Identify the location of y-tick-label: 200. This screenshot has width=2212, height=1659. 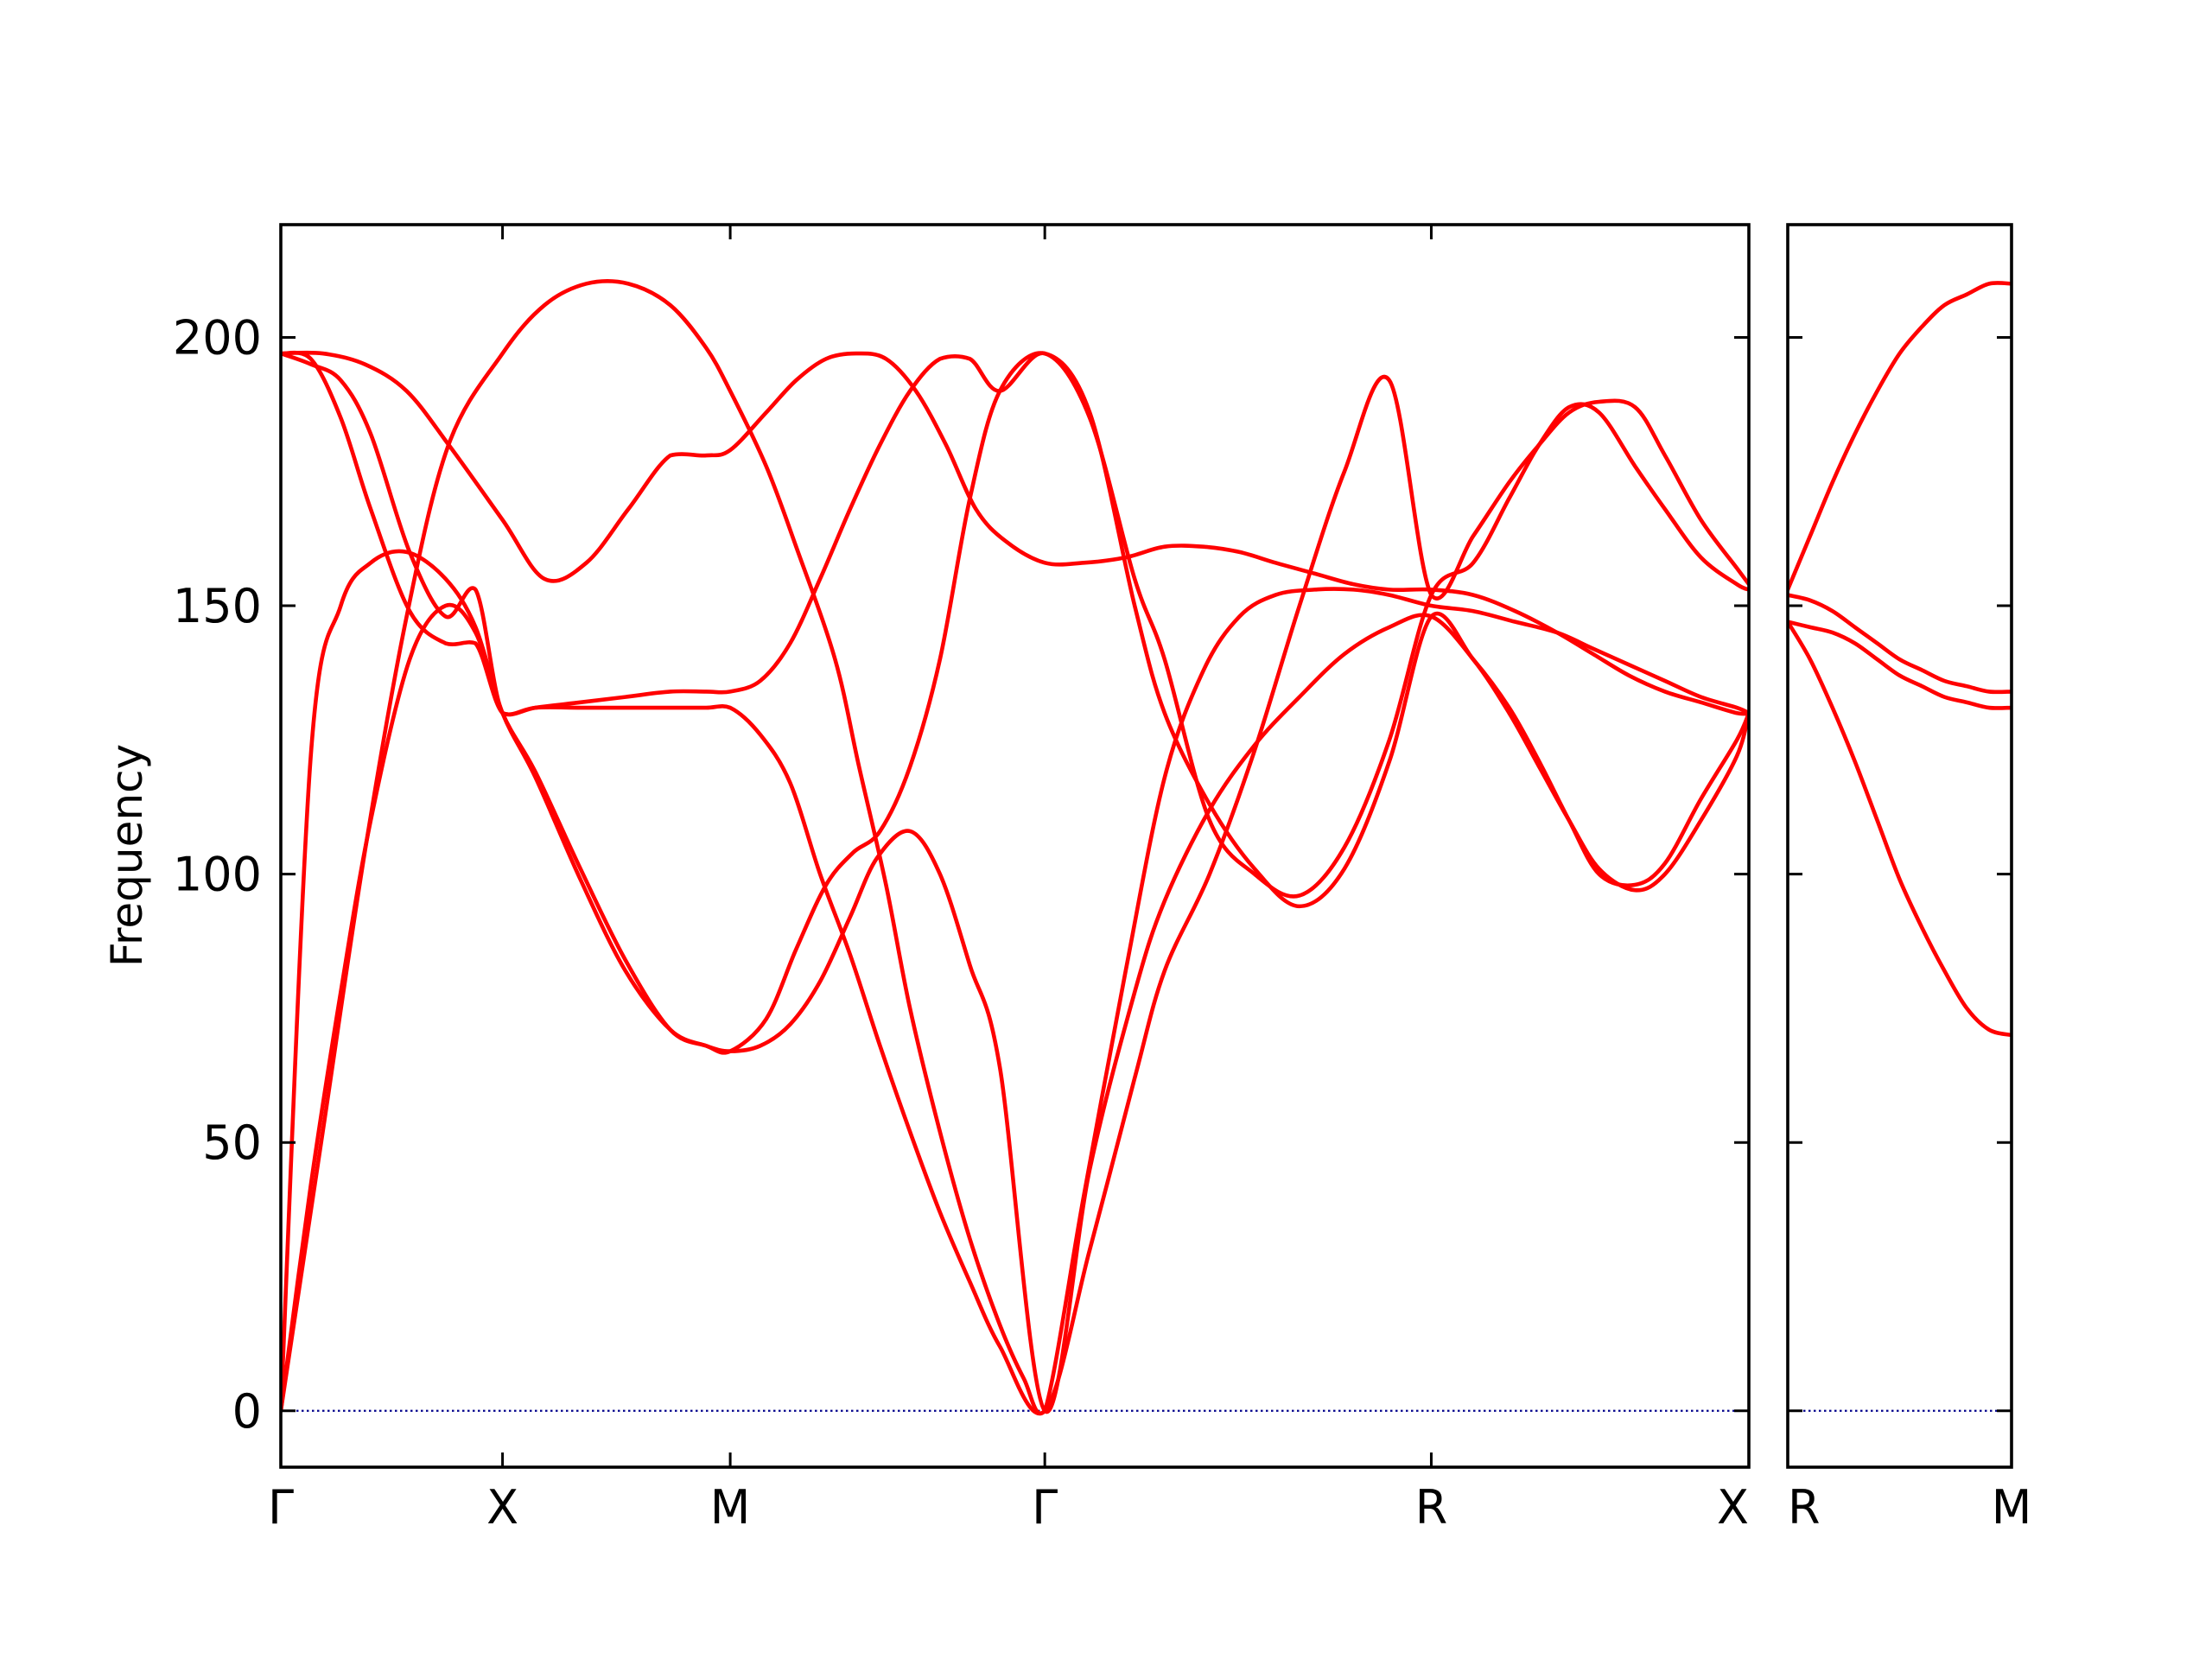
(217, 337).